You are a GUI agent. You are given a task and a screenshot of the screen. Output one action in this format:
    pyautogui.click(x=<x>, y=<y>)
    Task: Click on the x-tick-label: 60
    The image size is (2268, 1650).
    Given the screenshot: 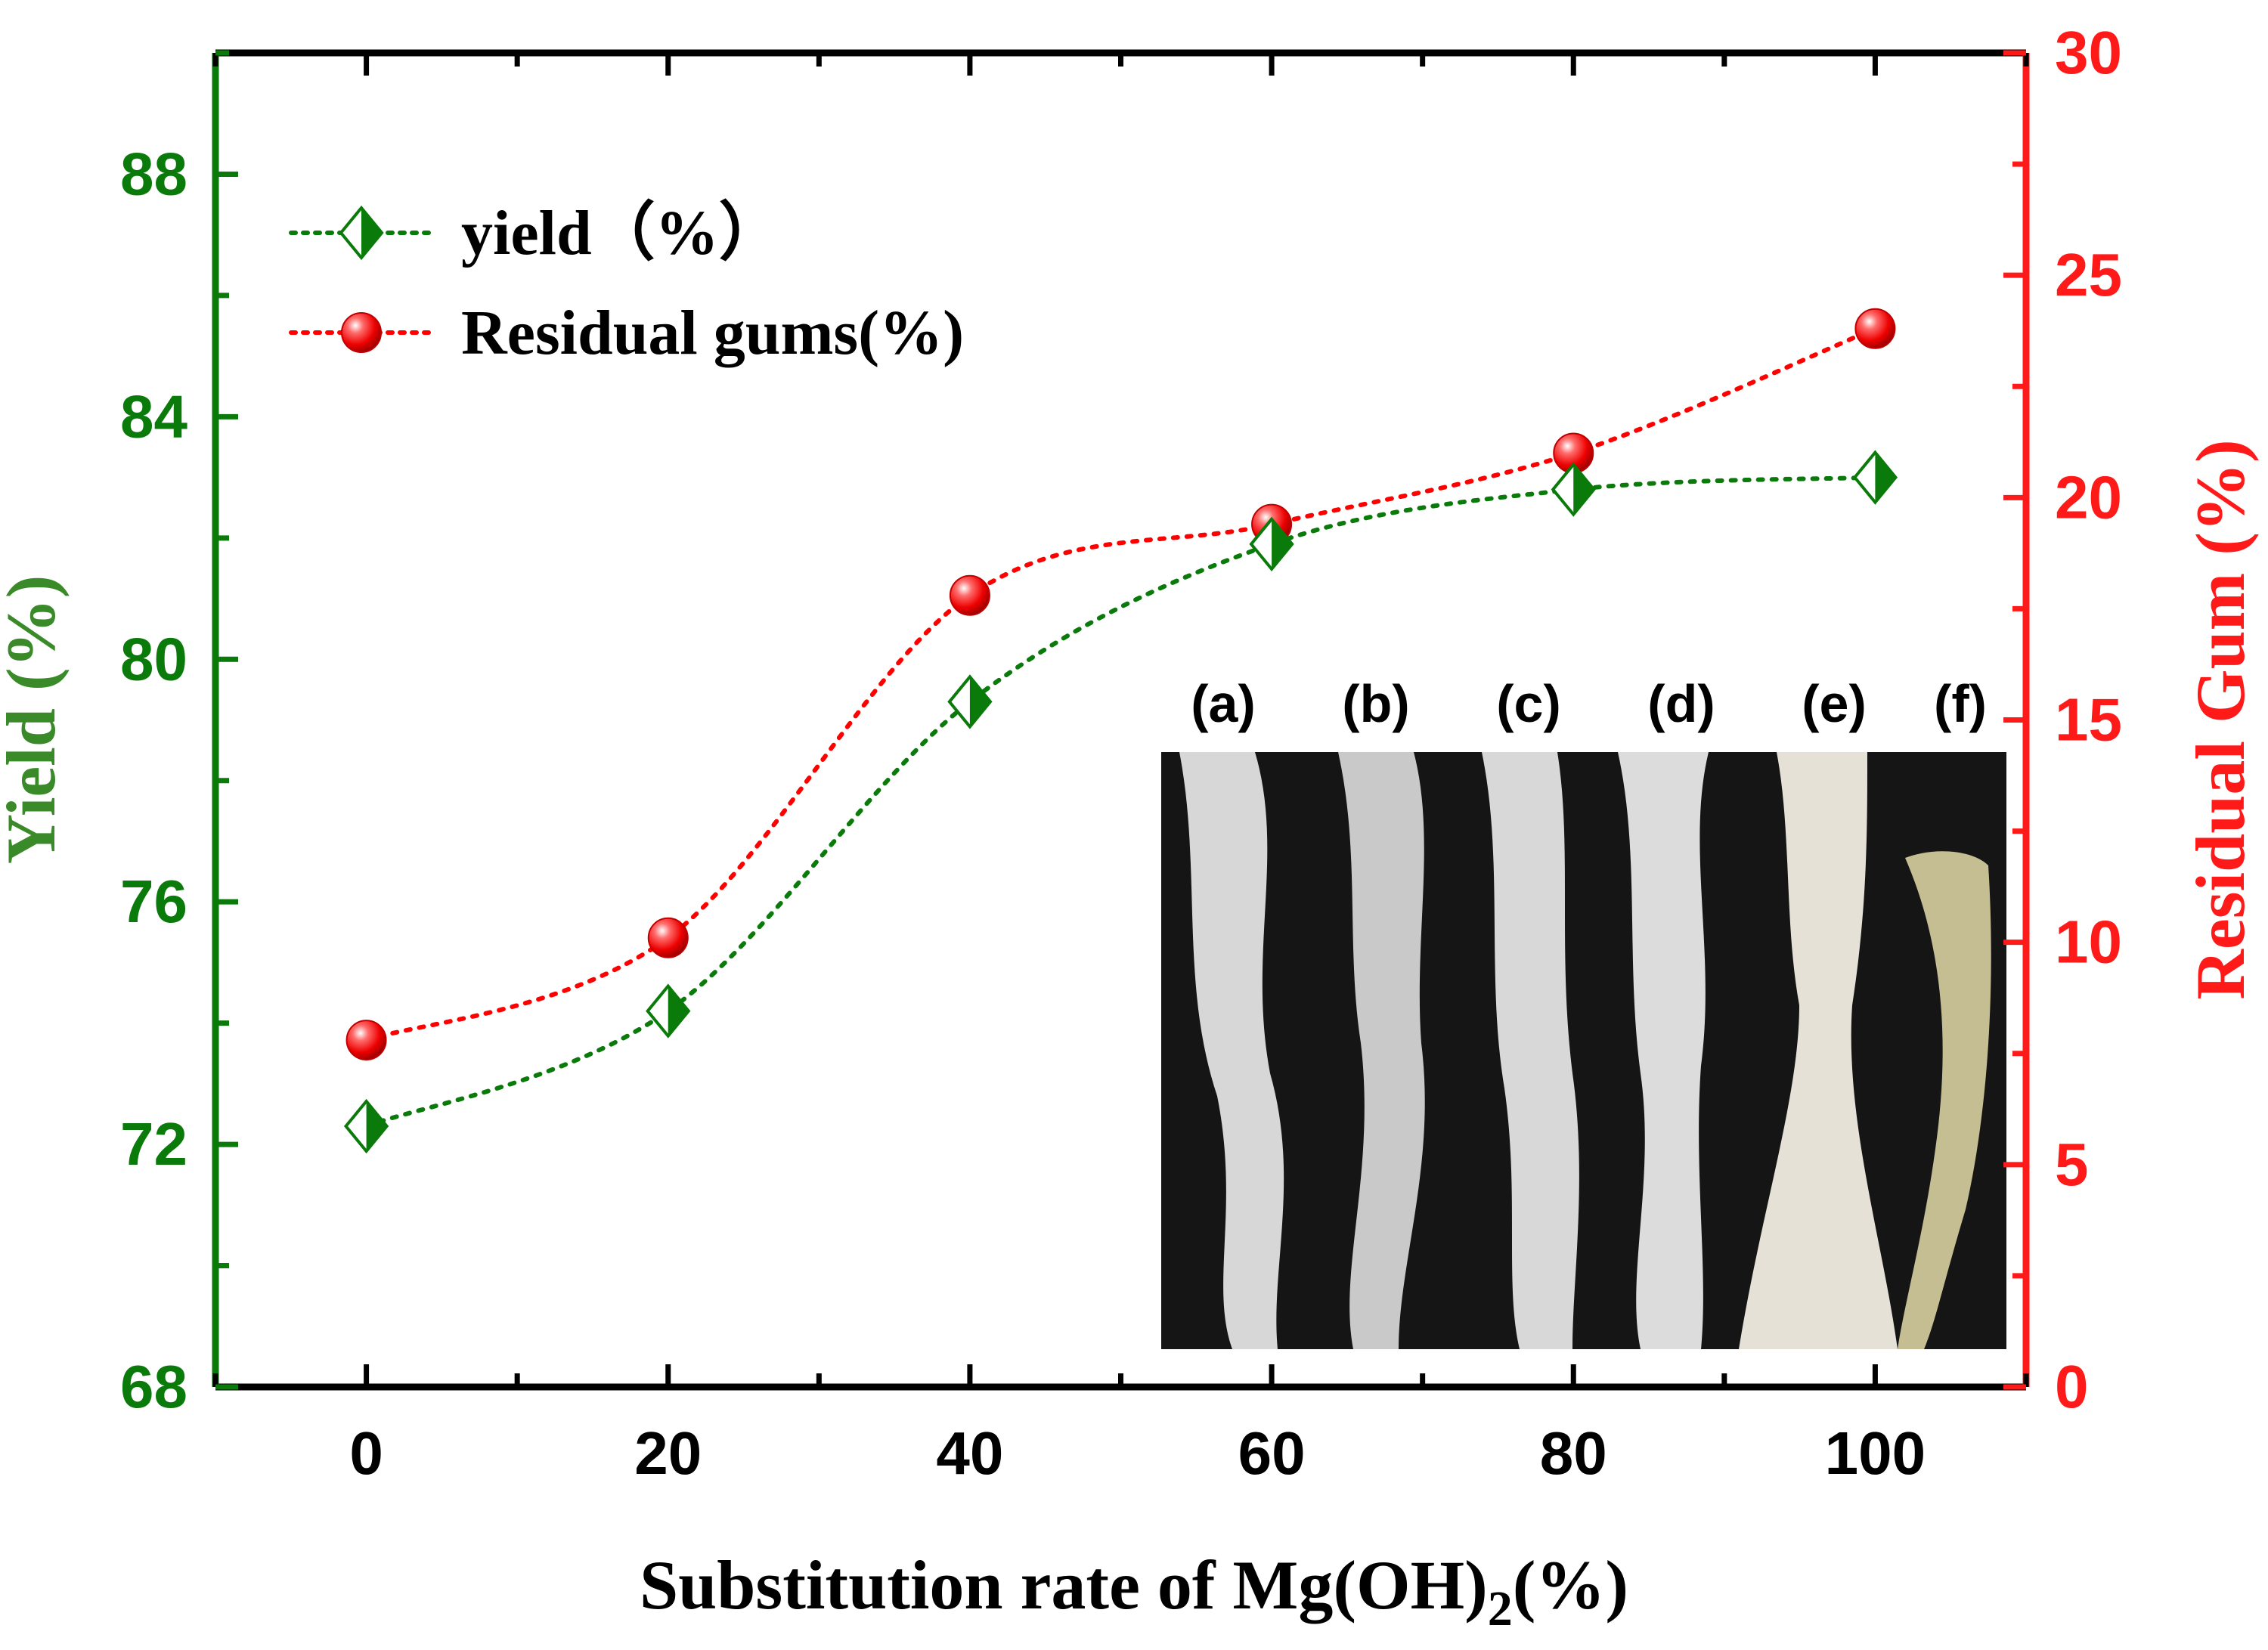 What is the action you would take?
    pyautogui.click(x=1272, y=1453)
    